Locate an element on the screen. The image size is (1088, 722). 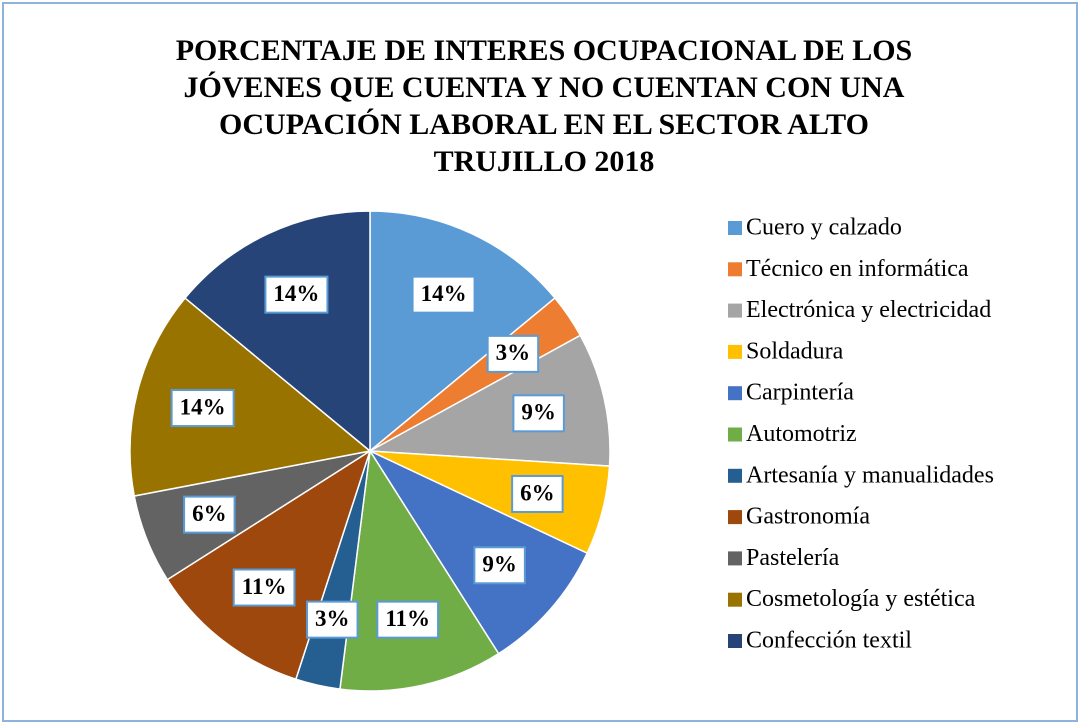
legend-label: Gastronomía is located at coordinates (808, 517).